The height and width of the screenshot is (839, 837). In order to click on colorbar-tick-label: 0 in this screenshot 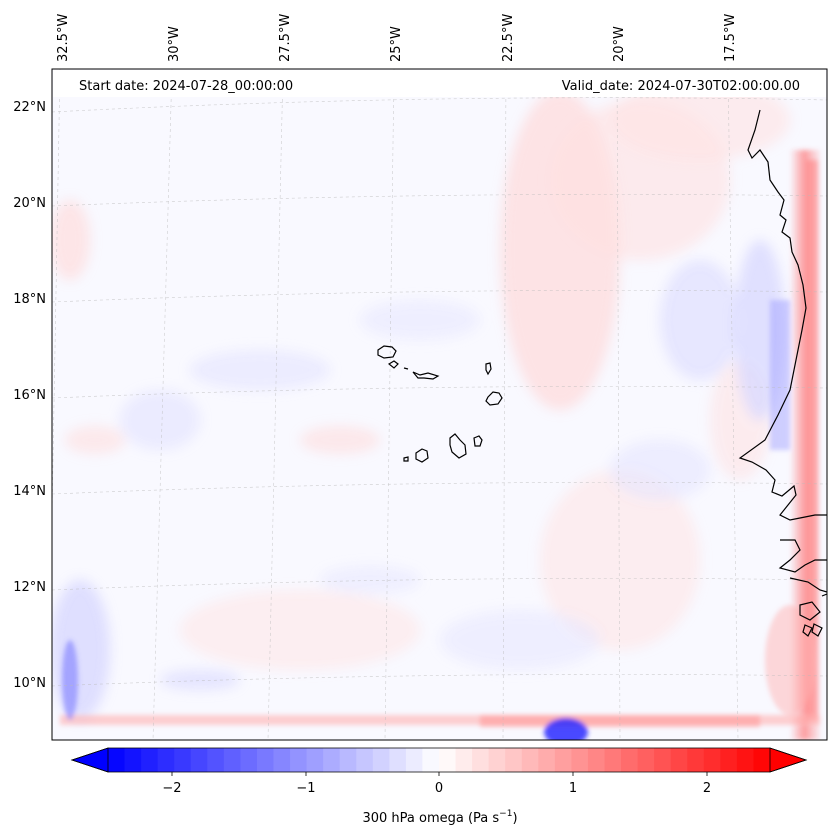, I will do `click(439, 788)`.